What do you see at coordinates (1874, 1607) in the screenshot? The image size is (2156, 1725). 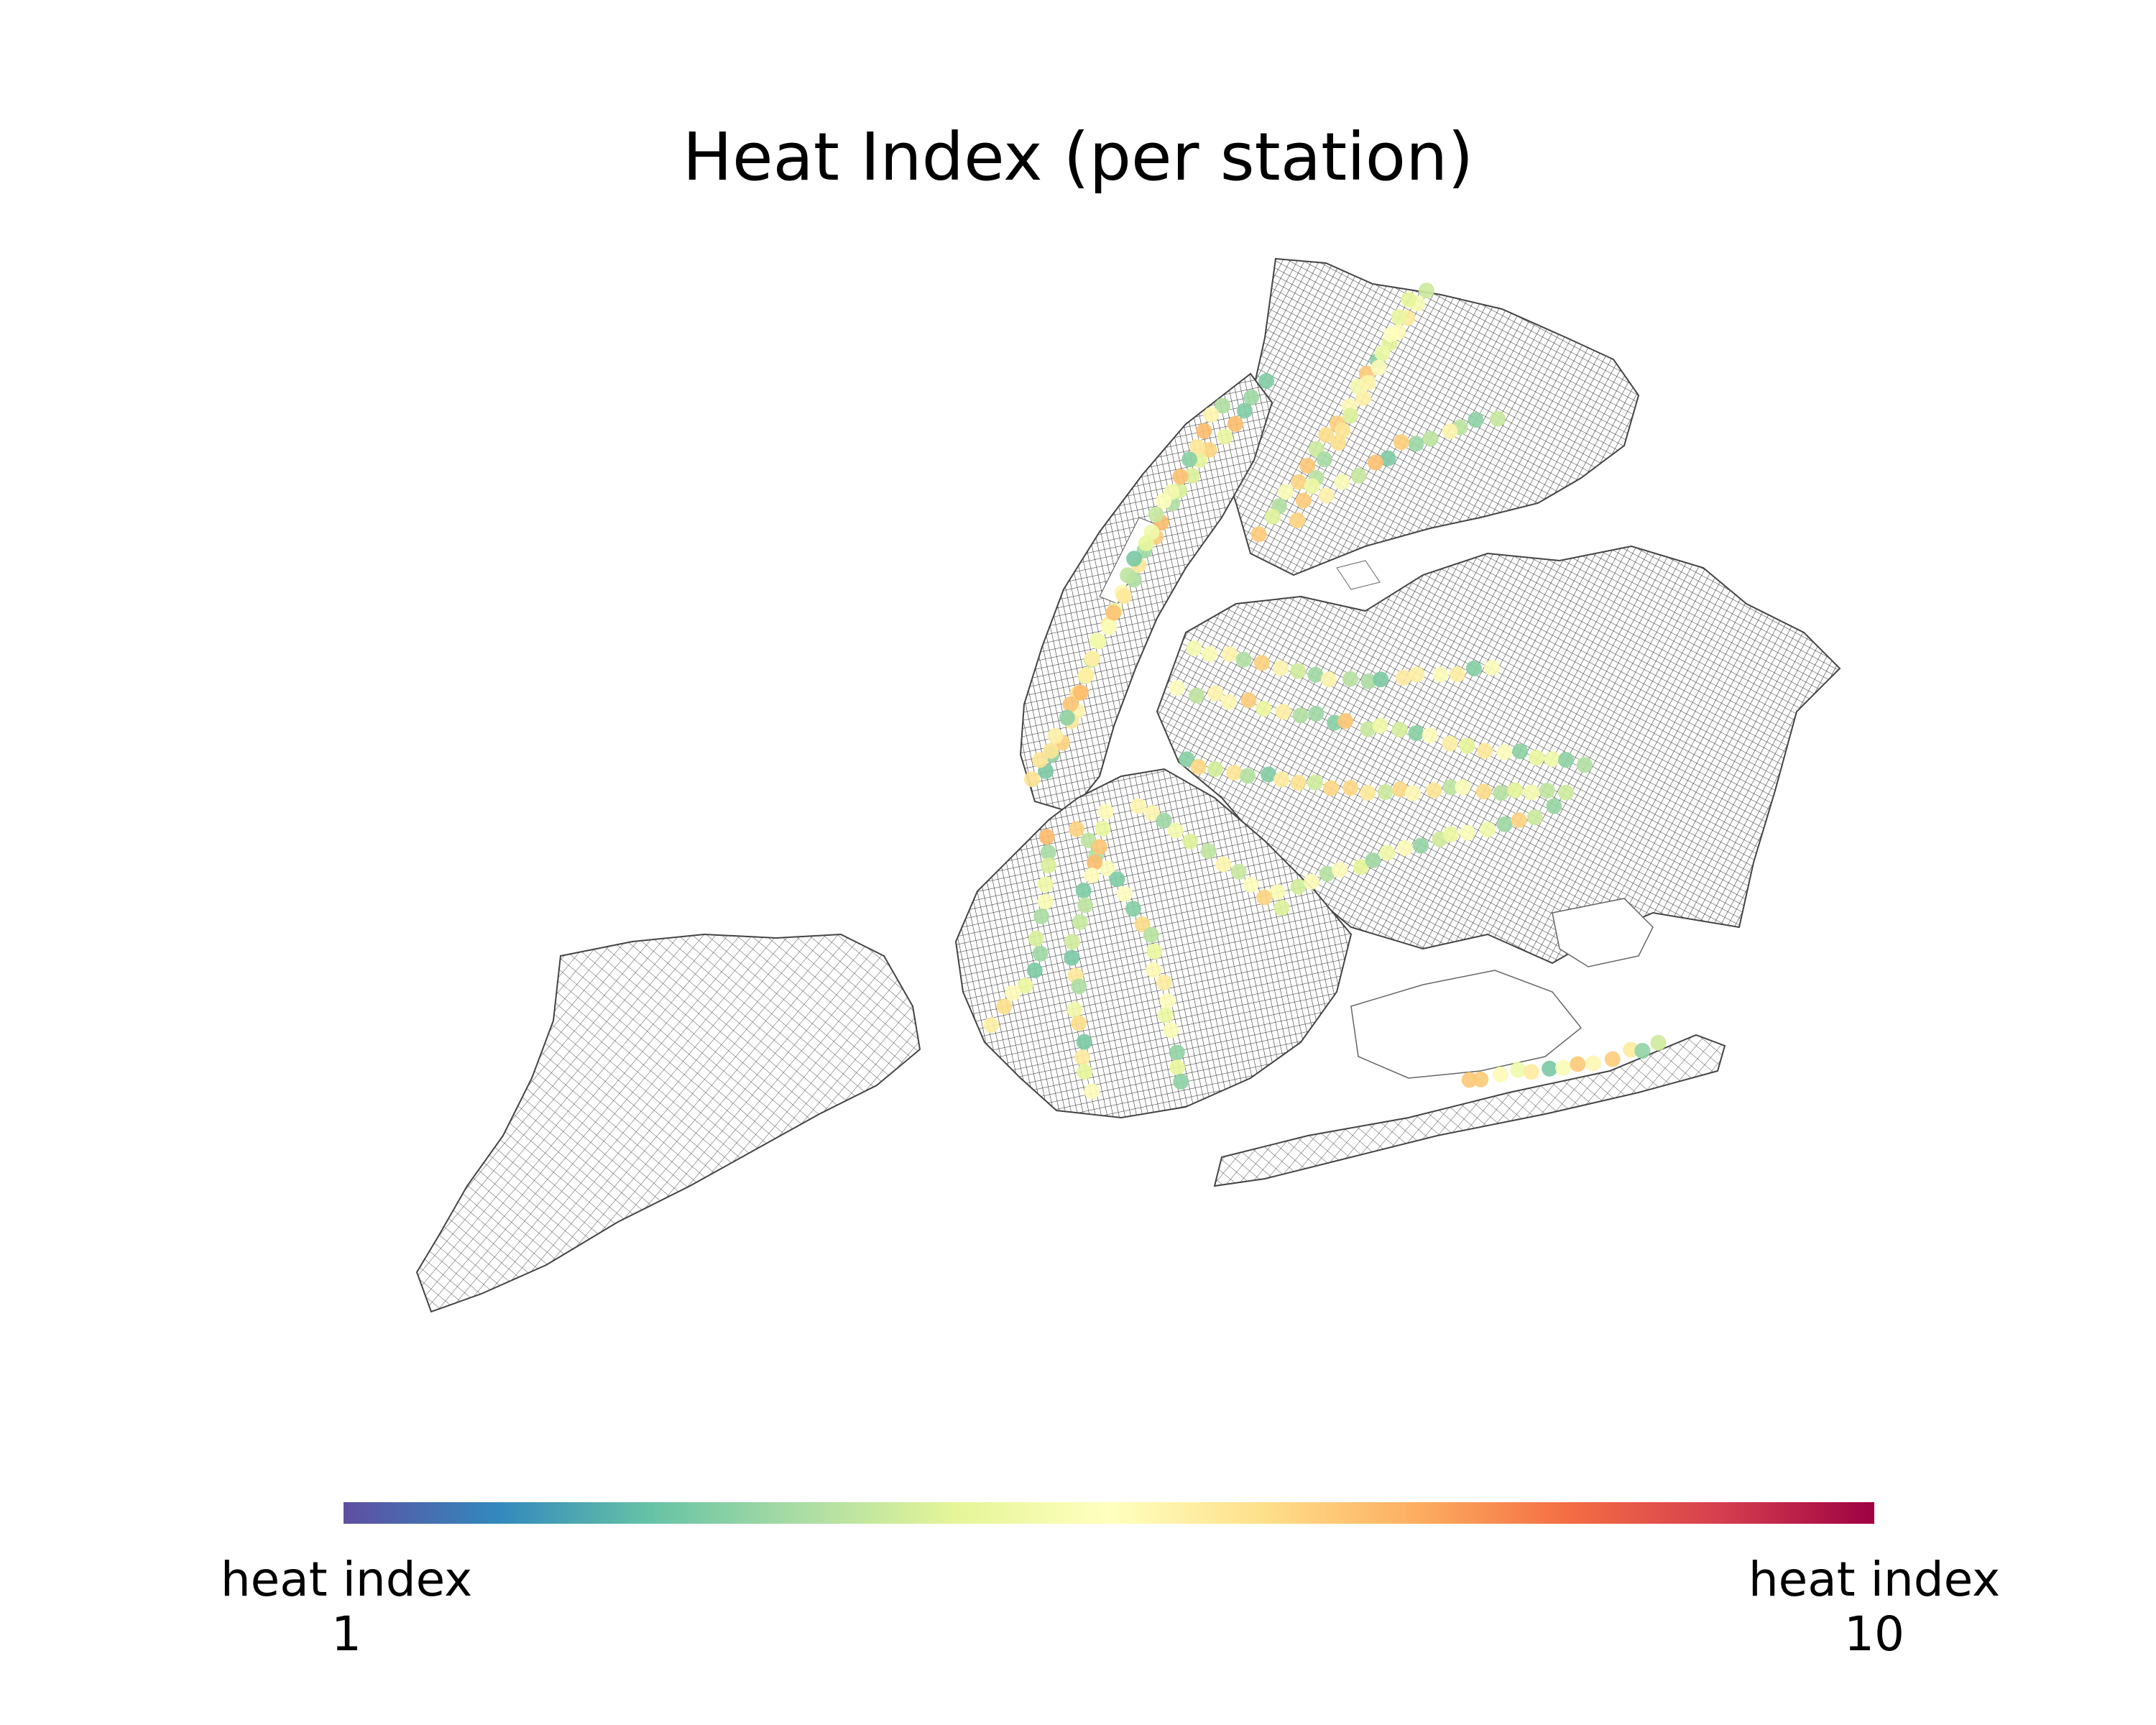 I see `colorbar-max-label: heat index 10` at bounding box center [1874, 1607].